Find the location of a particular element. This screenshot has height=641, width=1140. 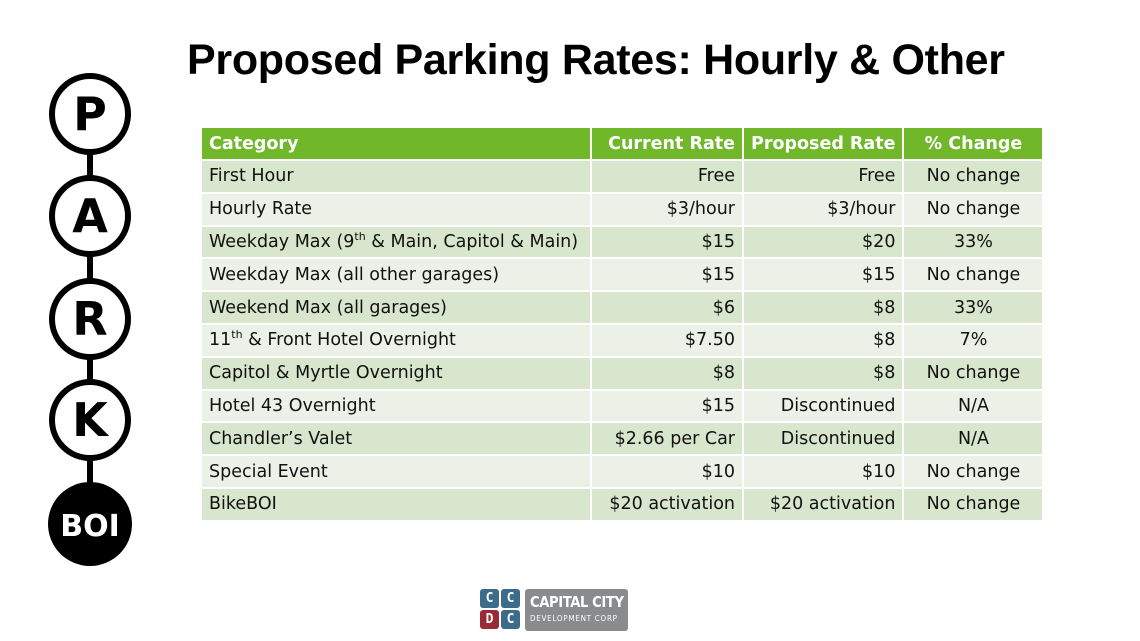

logo-block-c1: C is located at coordinates (489, 598).